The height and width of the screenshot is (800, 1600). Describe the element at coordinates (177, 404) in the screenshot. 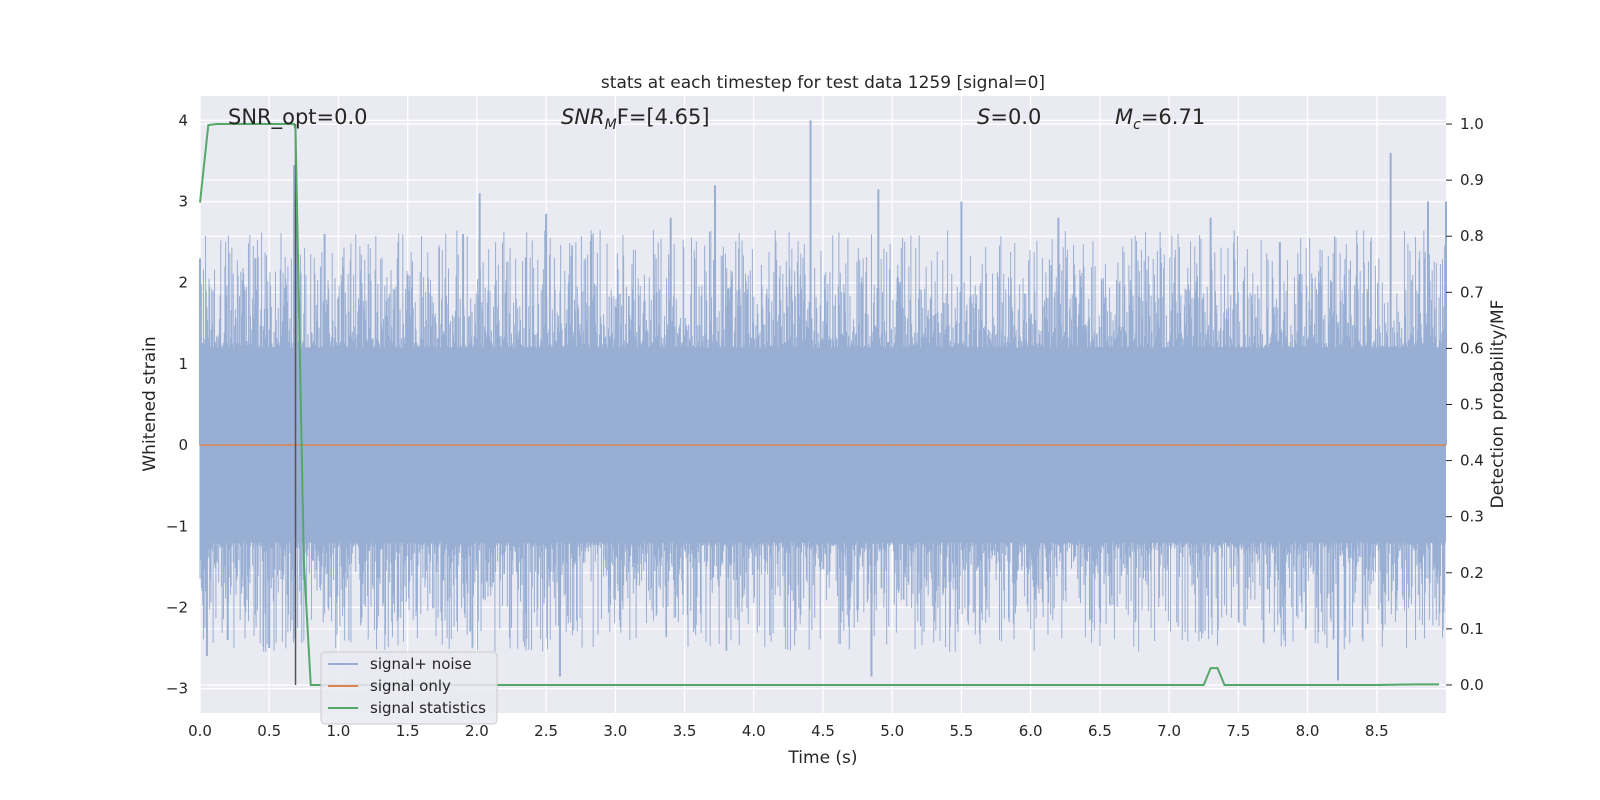

I see `y-tick-labels: −3 −2 −1 0 1 2 3 4` at that location.